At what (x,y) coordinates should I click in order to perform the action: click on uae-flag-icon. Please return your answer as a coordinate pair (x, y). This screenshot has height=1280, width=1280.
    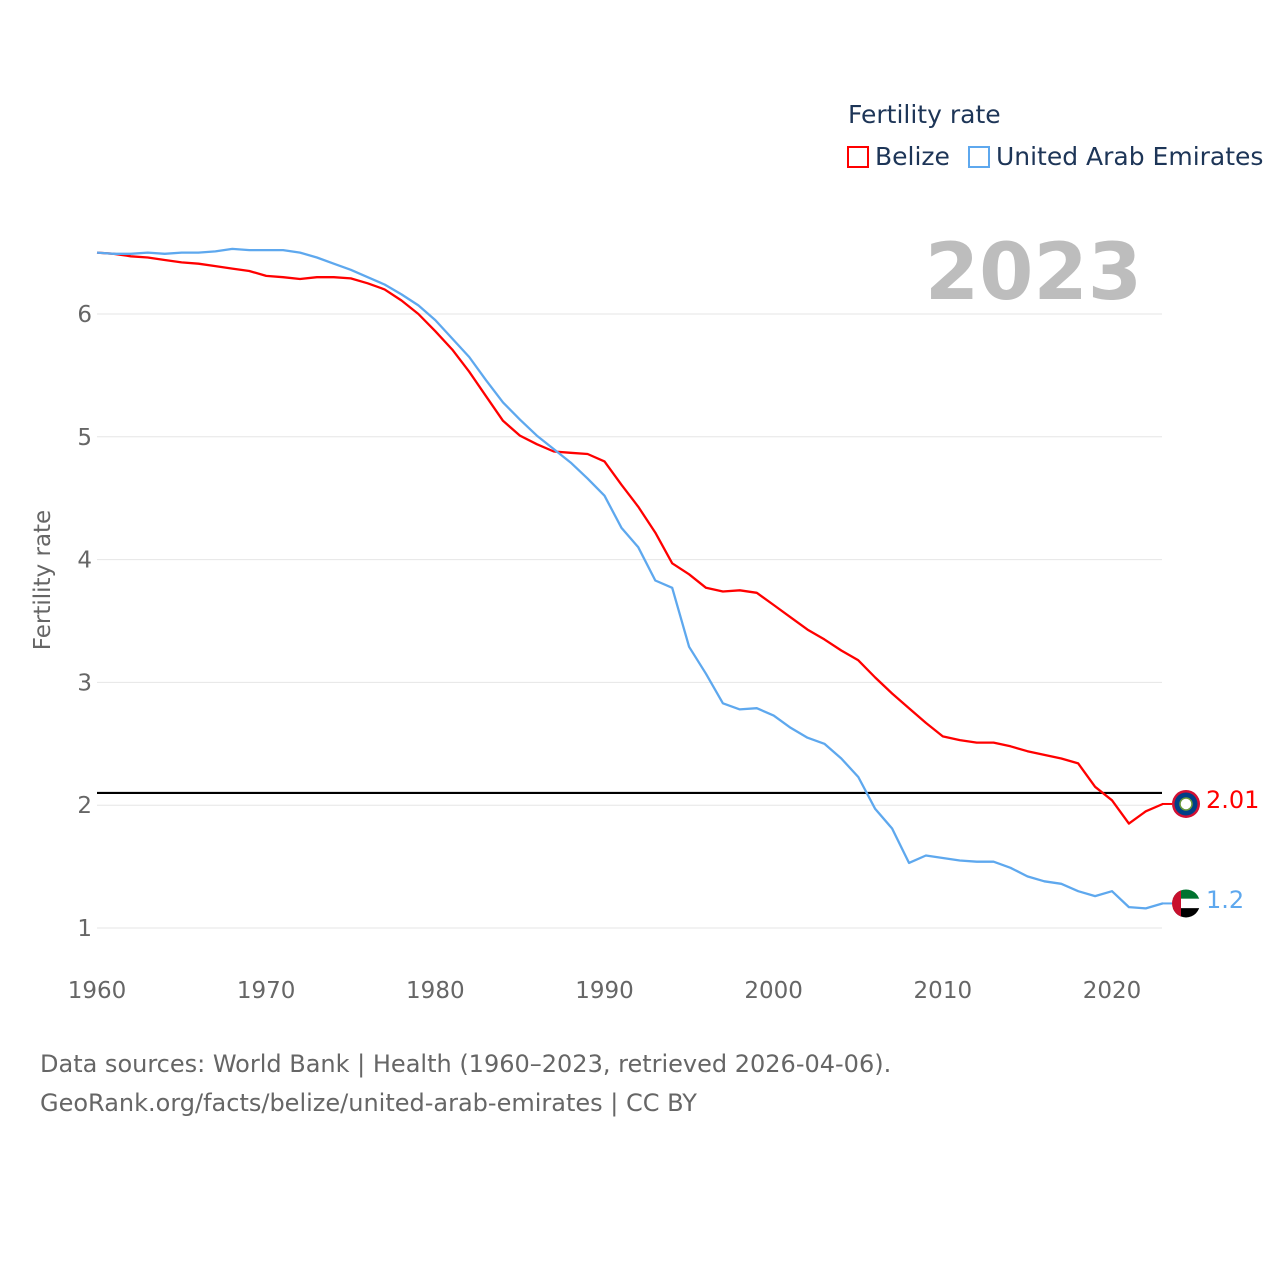
    Looking at the image, I should click on (1186, 903).